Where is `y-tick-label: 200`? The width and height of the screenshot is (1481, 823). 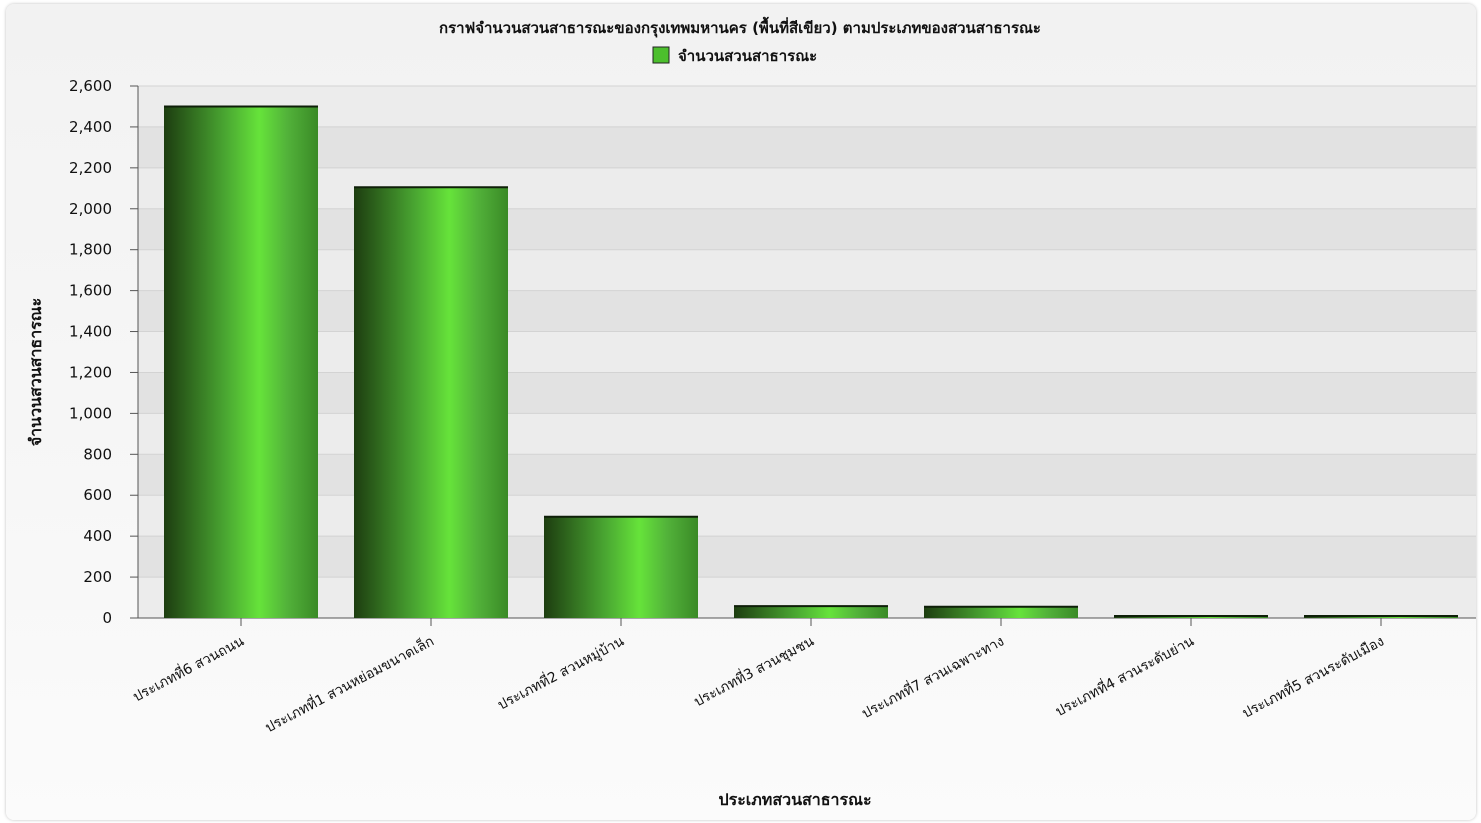
y-tick-label: 200 is located at coordinates (97, 577).